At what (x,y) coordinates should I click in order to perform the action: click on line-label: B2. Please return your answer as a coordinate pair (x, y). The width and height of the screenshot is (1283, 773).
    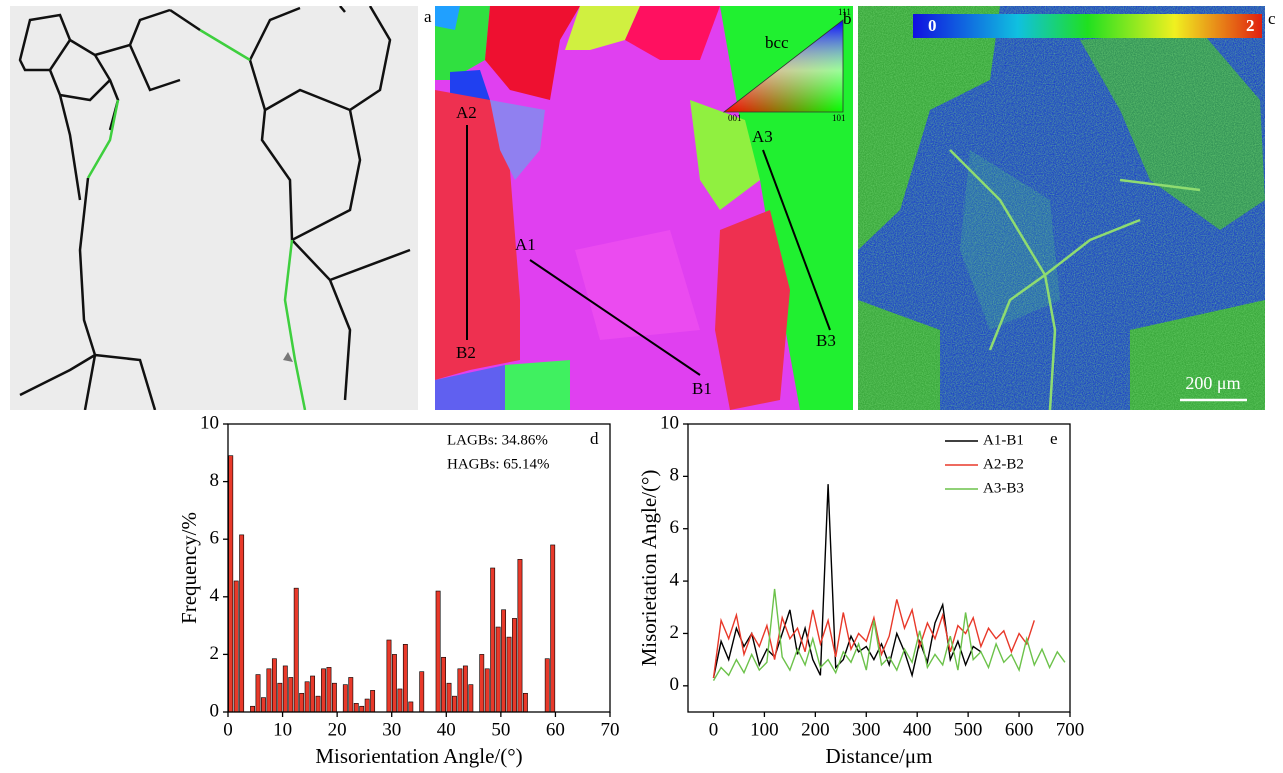
    Looking at the image, I should click on (466, 352).